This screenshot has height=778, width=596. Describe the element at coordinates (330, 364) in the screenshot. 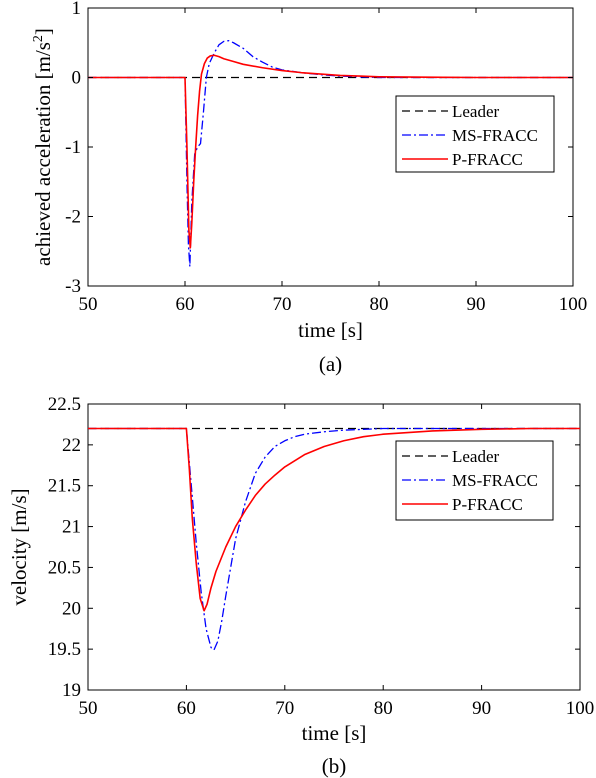

I see `subfigure-caption: (a)` at that location.